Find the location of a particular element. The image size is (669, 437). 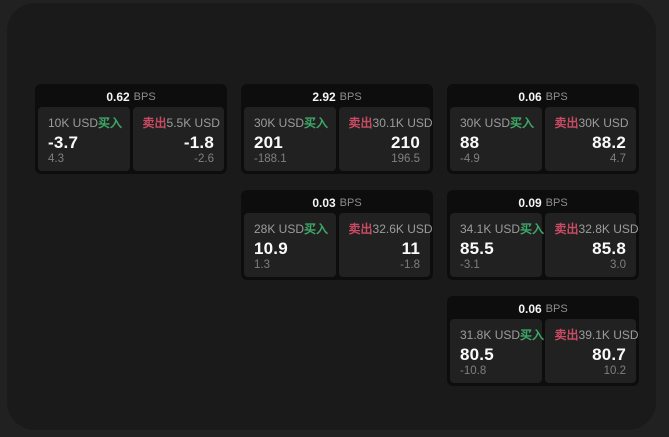

bps-header: 0.62 BPS is located at coordinates (131, 97).